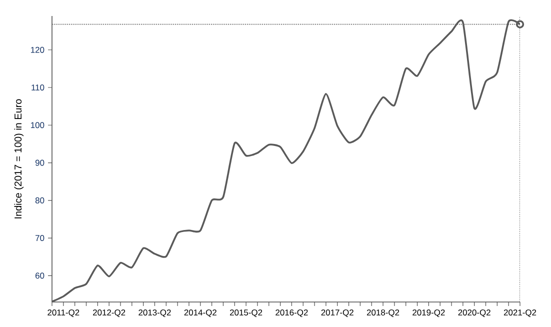  What do you see at coordinates (39, 200) in the screenshot?
I see `y-tick-label: 80` at bounding box center [39, 200].